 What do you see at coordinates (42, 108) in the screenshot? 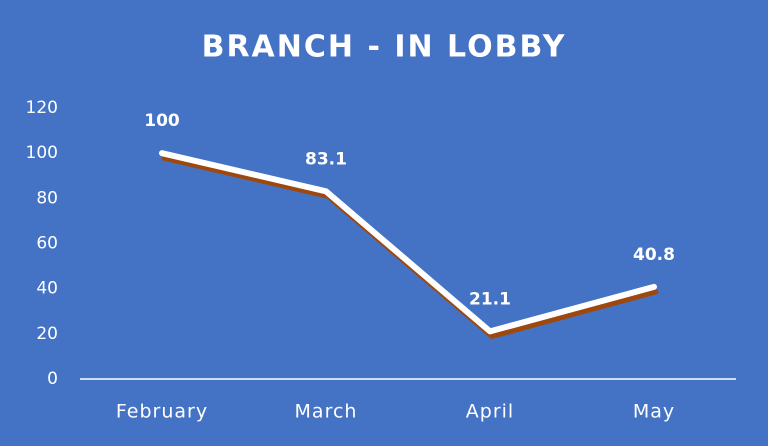
I see `y-tick-label: 120` at bounding box center [42, 108].